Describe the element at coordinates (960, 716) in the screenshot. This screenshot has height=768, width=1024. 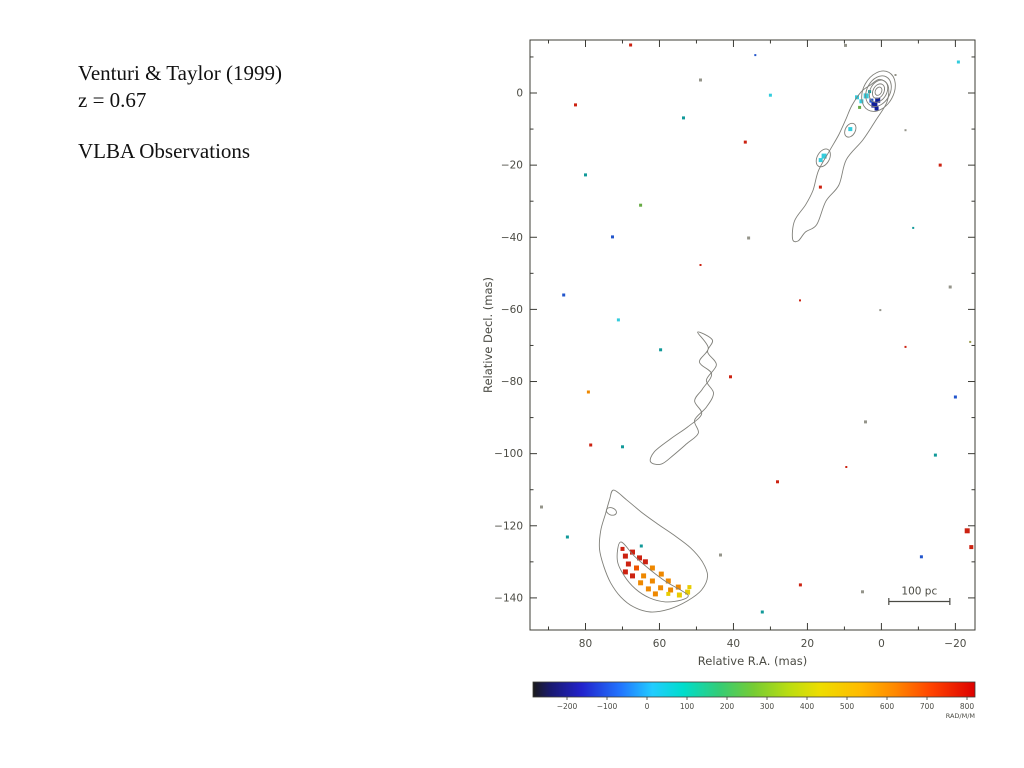
I see `colorbar-unit-label: RAD/M/M` at that location.